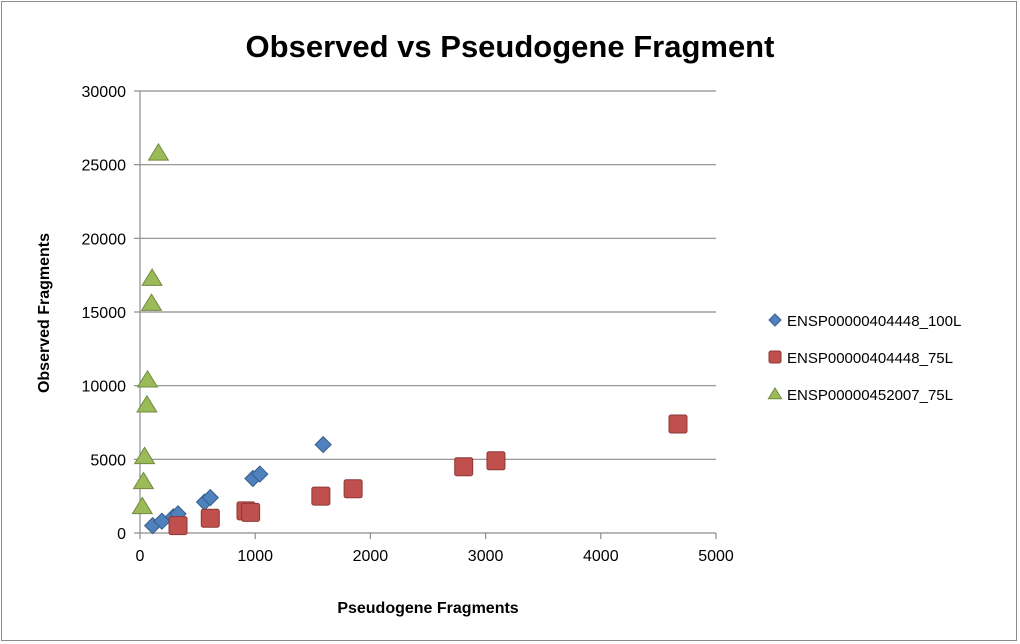  I want to click on legend-marker-triangle, so click(775, 393).